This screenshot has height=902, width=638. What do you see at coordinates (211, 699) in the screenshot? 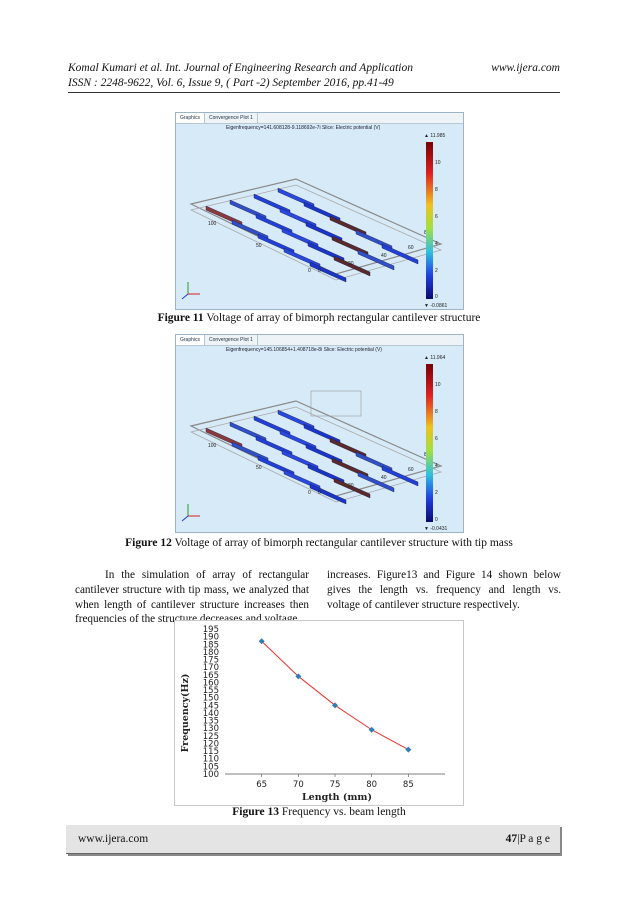
I see `y-tick-label: 150` at bounding box center [211, 699].